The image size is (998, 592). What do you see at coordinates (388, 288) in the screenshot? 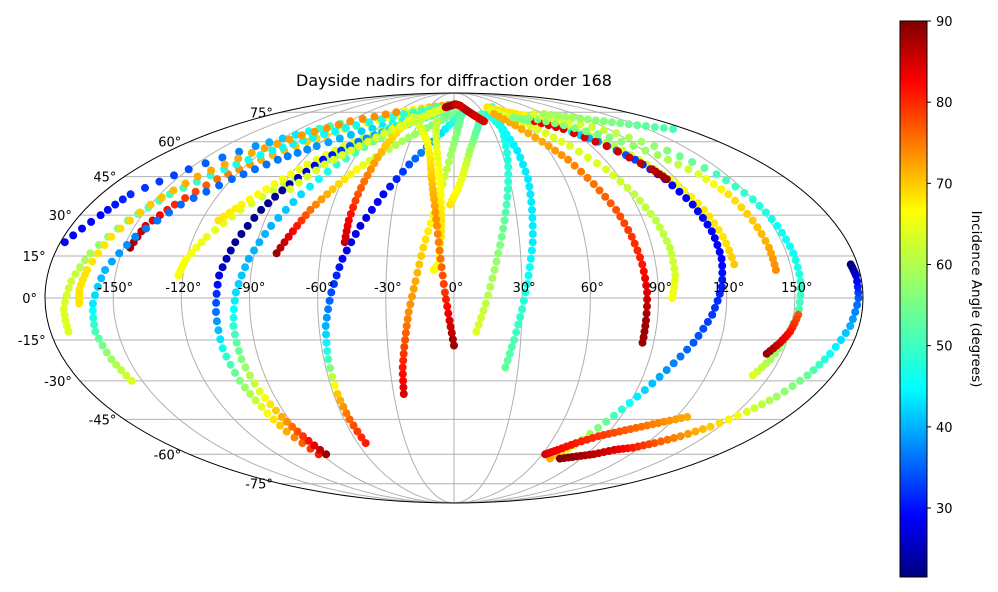
I see `lon-tick-label: -30°` at bounding box center [388, 288].